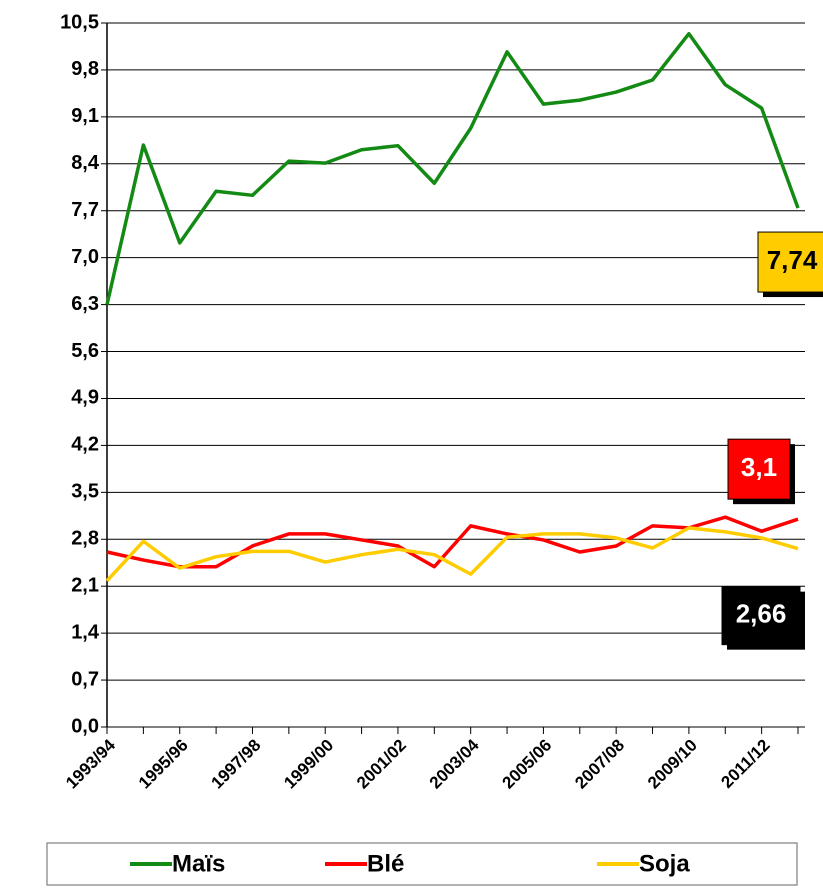 This screenshot has height=888, width=823. I want to click on y-tick-label: 9,1, so click(85, 116).